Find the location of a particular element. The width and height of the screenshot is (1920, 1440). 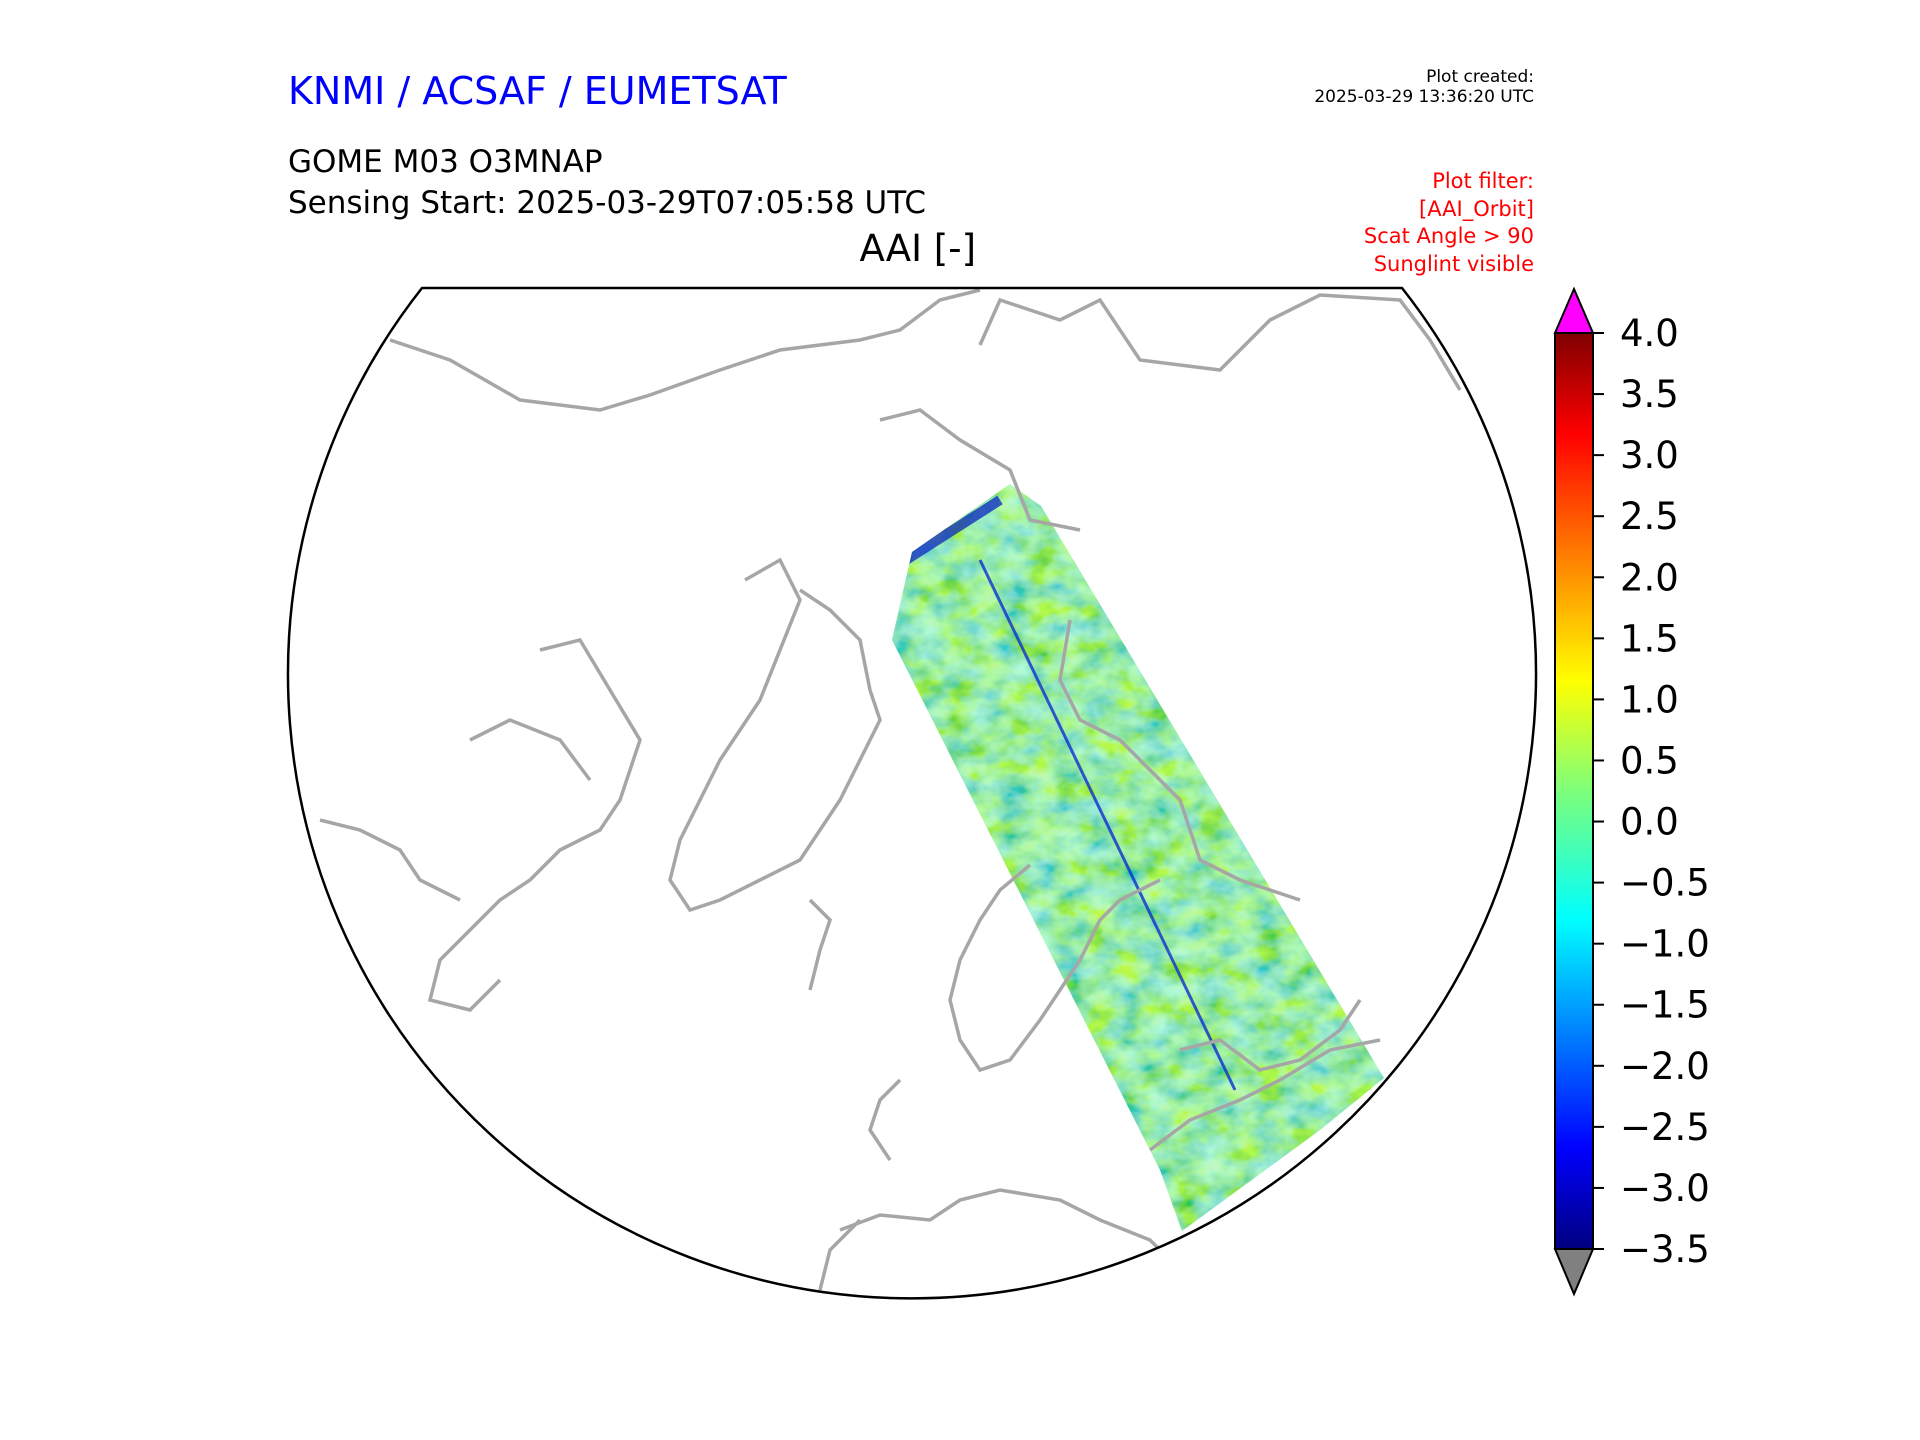

colorbar-tick-label: 1.0 is located at coordinates (1649, 699).